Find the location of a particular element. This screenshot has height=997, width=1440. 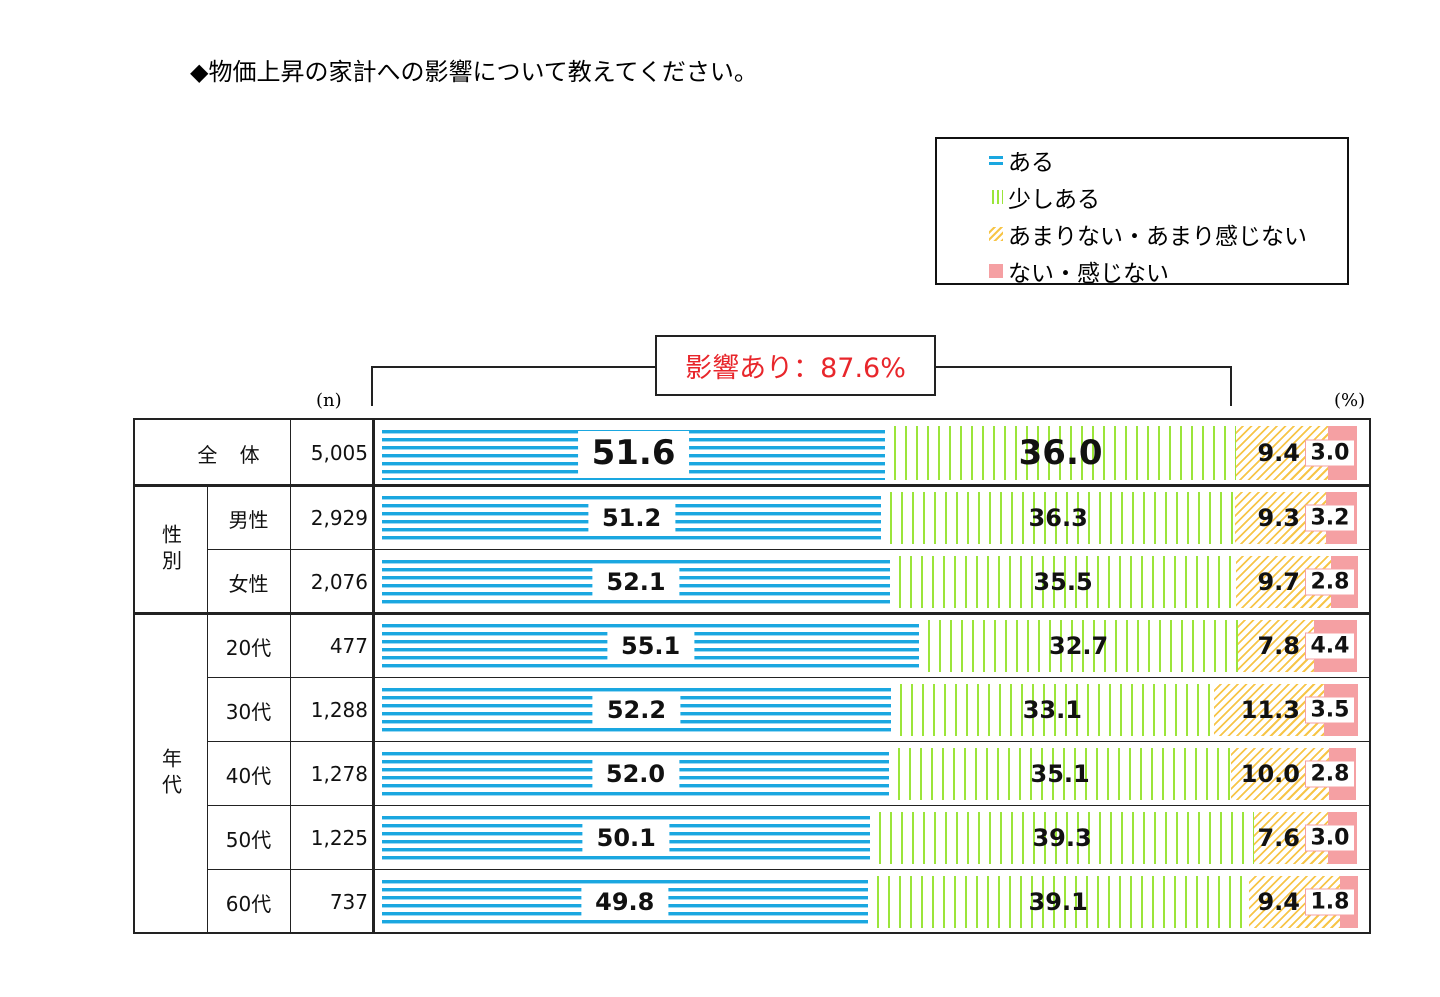

legend-label: ある is located at coordinates (1031, 163).